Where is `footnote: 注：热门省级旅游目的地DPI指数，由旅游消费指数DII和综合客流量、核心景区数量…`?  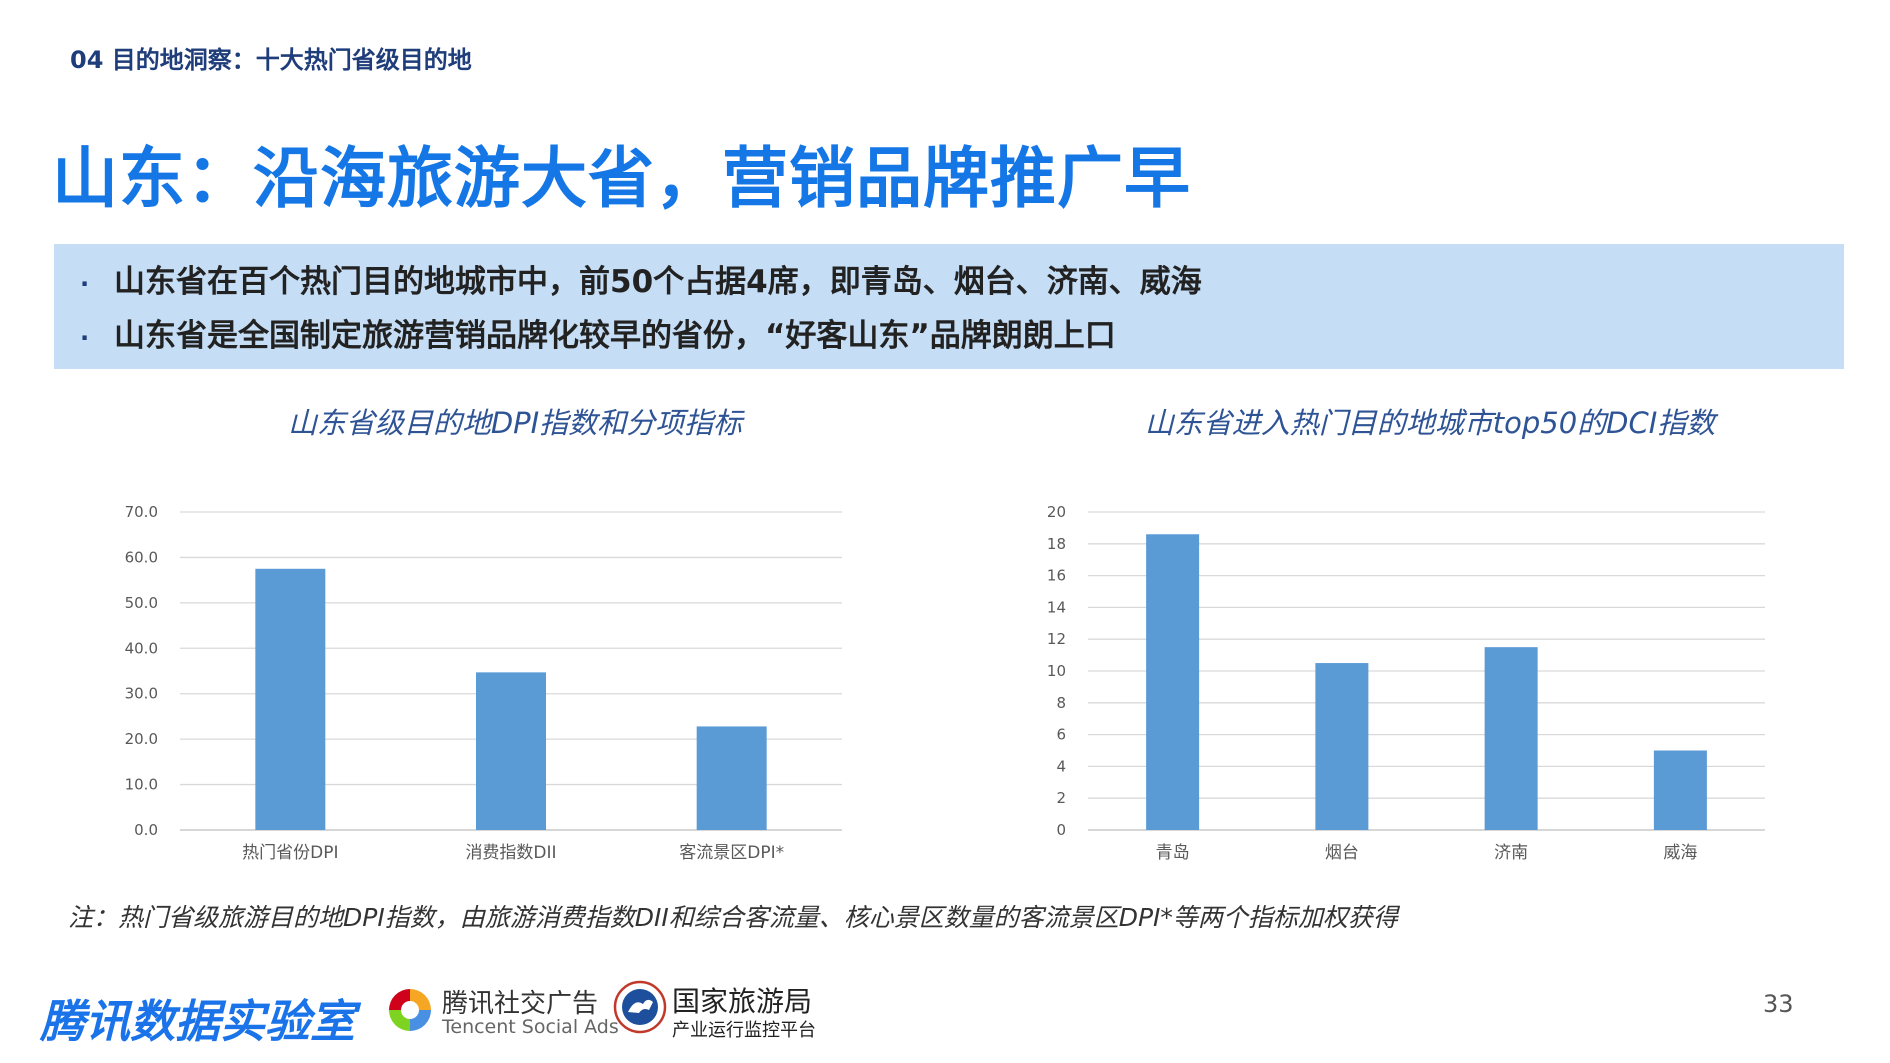 footnote: 注：热门省级旅游目的地DPI指数，由旅游消费指数DII和综合客流量、核心景区数量… is located at coordinates (733, 917).